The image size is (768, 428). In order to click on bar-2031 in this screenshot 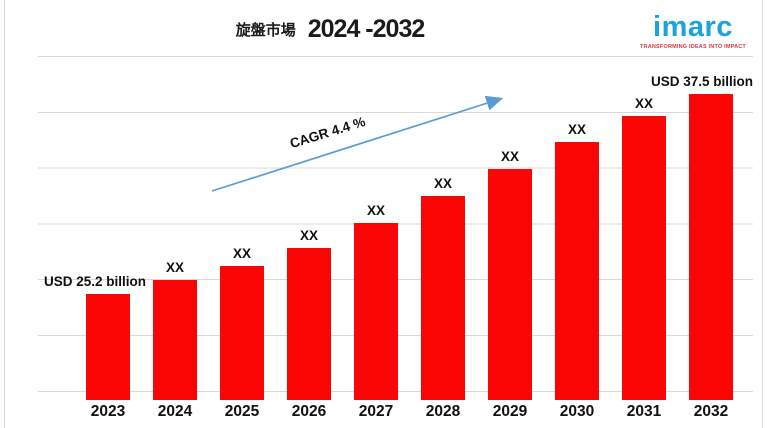, I will do `click(644, 258)`.